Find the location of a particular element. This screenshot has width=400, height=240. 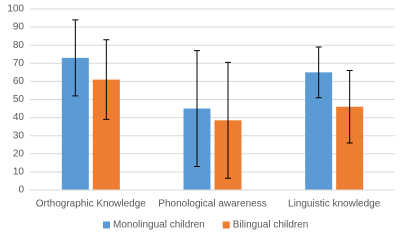

y-tick-label: 70 is located at coordinates (19, 63).